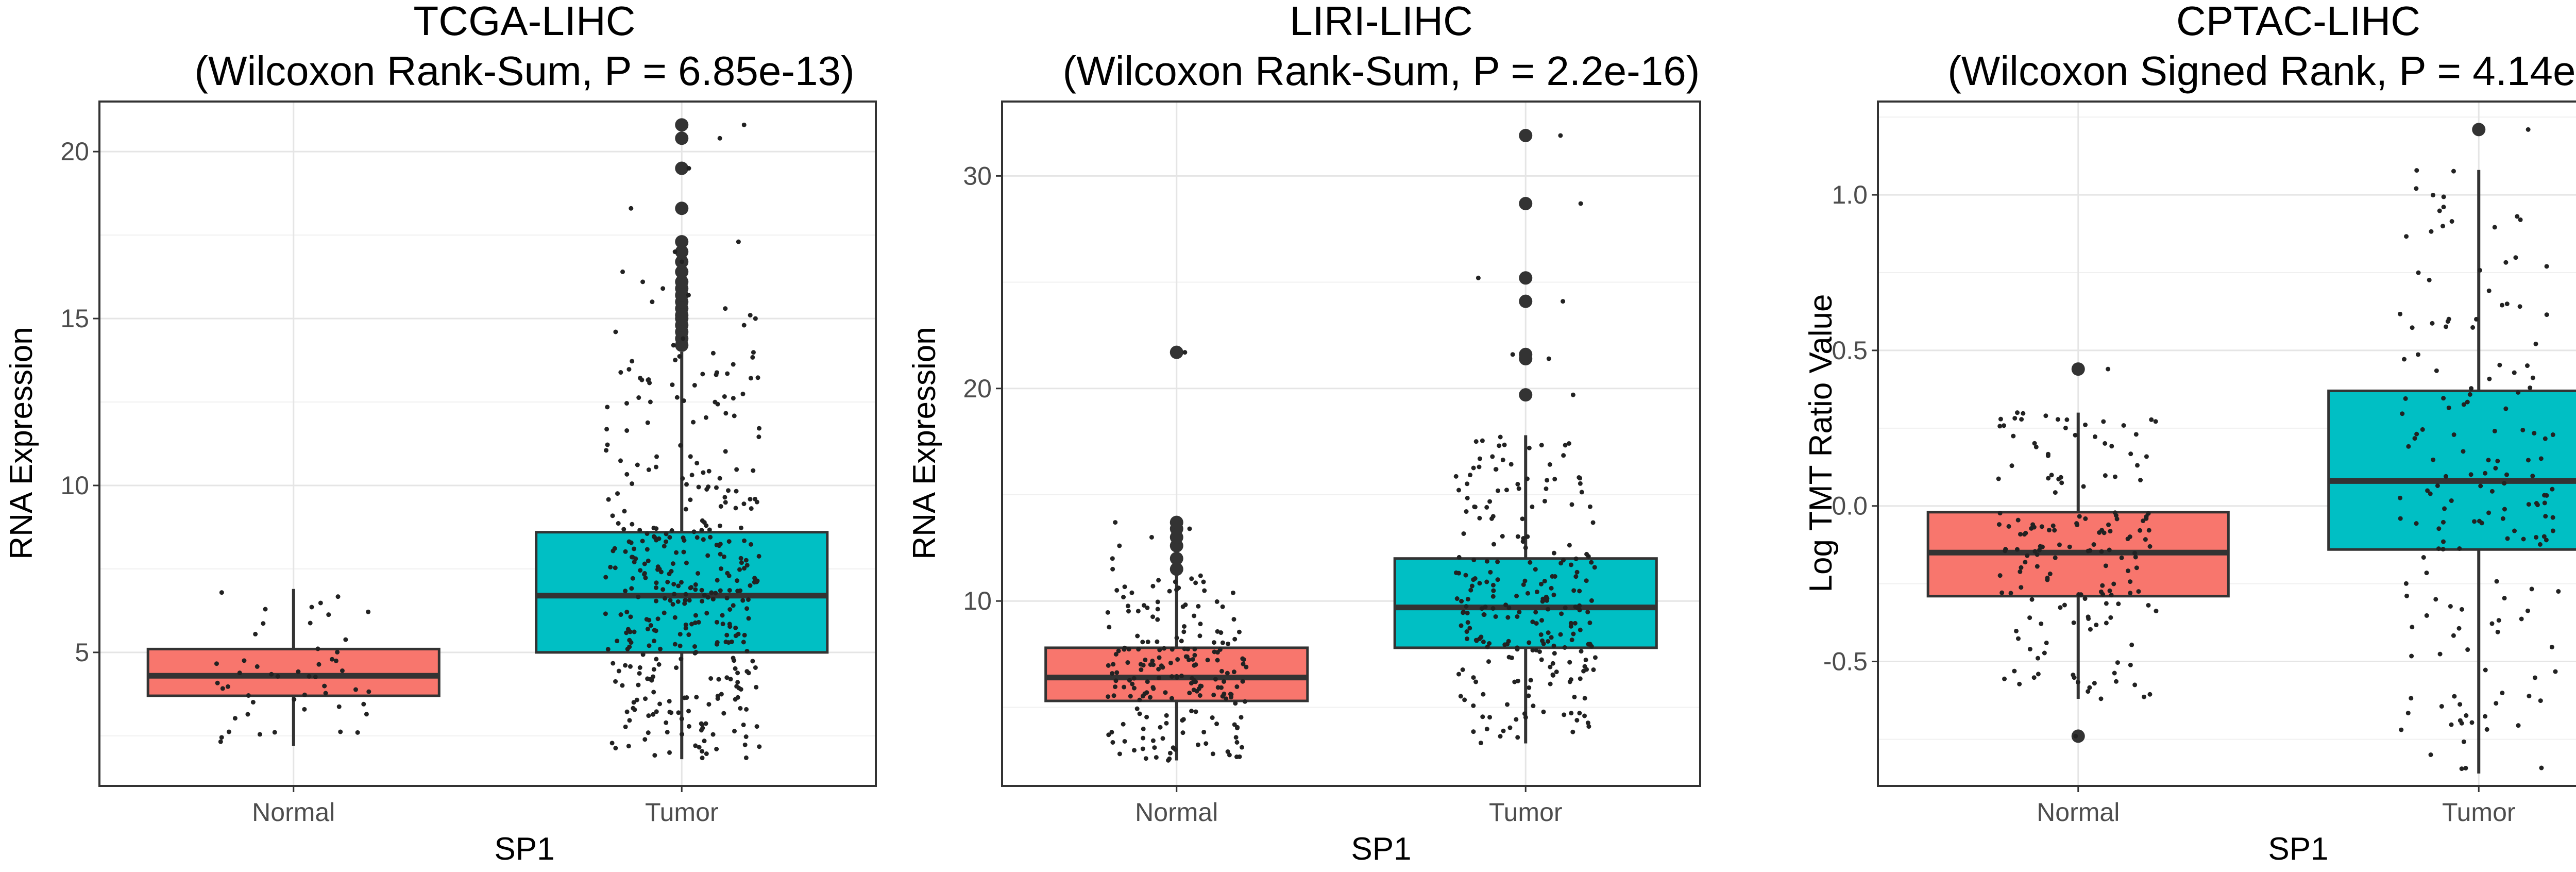  What do you see at coordinates (74, 318) in the screenshot?
I see `y-tick-label: 15` at bounding box center [74, 318].